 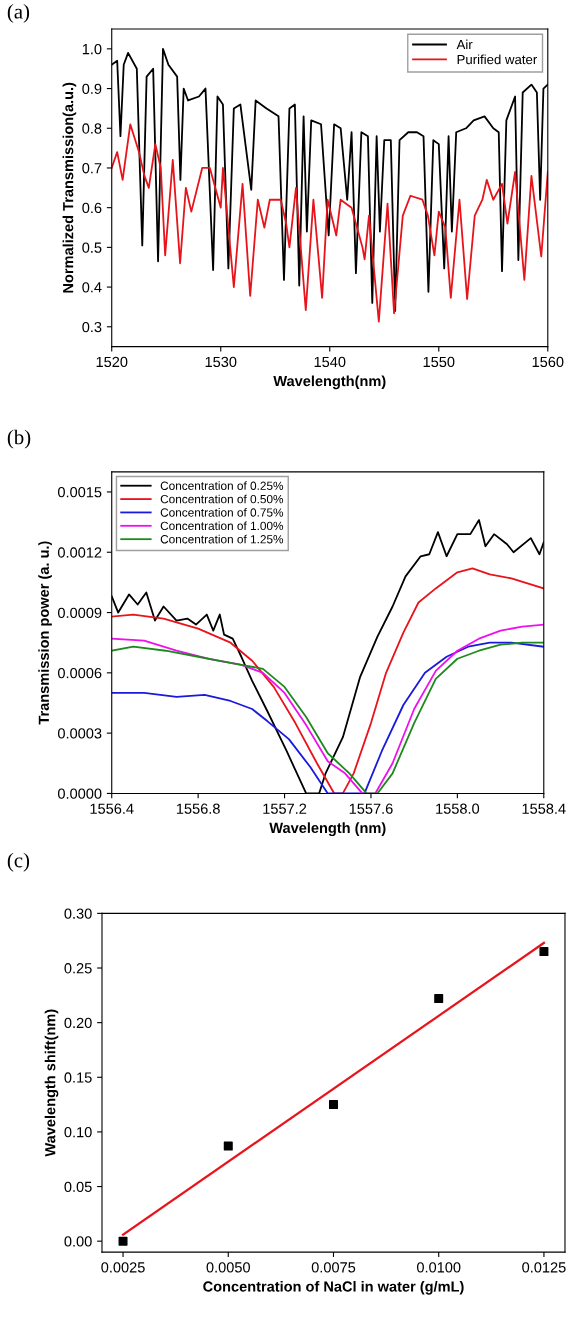 I want to click on y-tick-label: 0.8, so click(x=92, y=128).